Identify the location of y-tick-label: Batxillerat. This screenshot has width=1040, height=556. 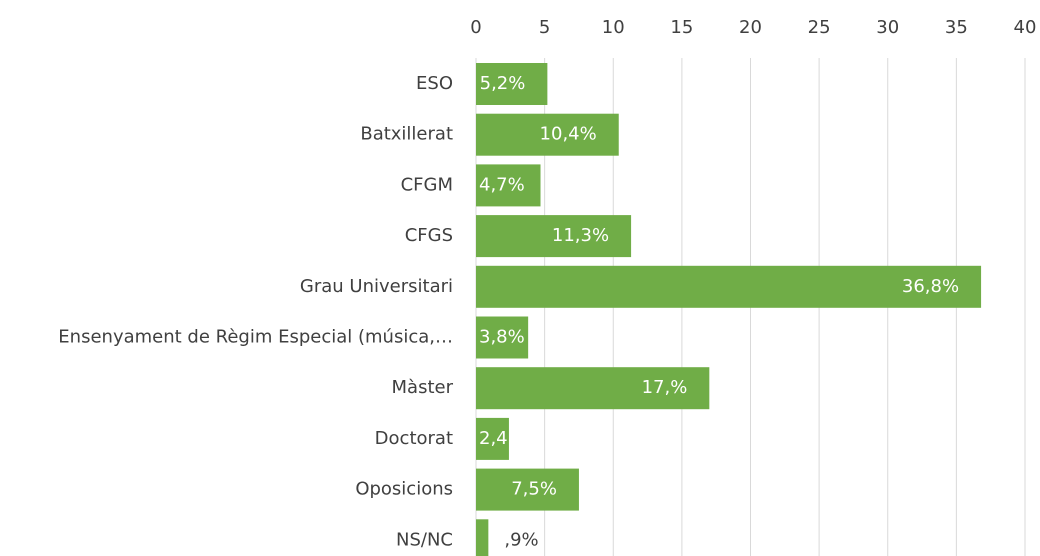
(406, 134).